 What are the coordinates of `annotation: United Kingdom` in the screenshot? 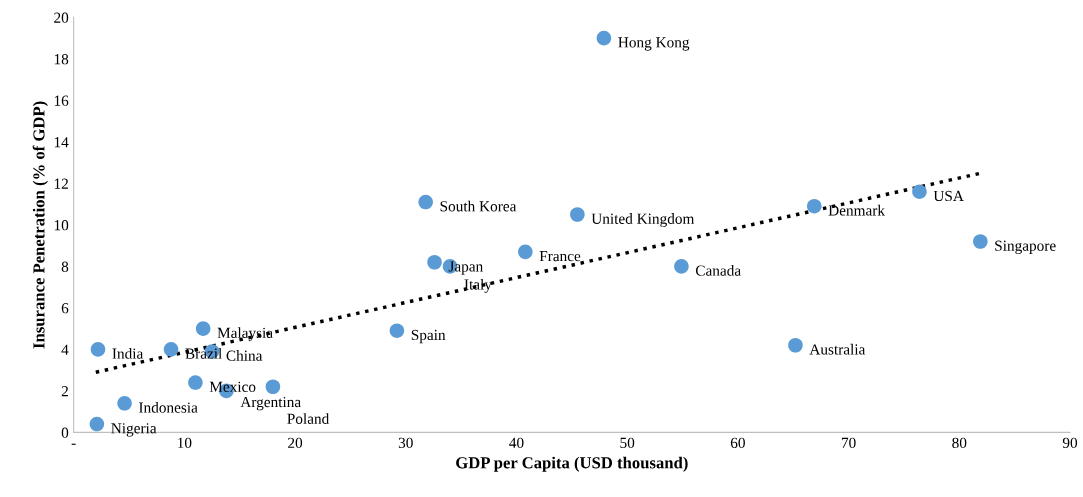 It's located at (643, 220).